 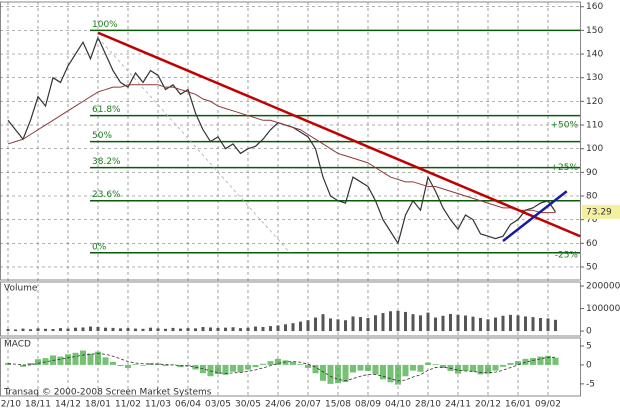 I want to click on fib-label: 23.6%, so click(x=106, y=195).